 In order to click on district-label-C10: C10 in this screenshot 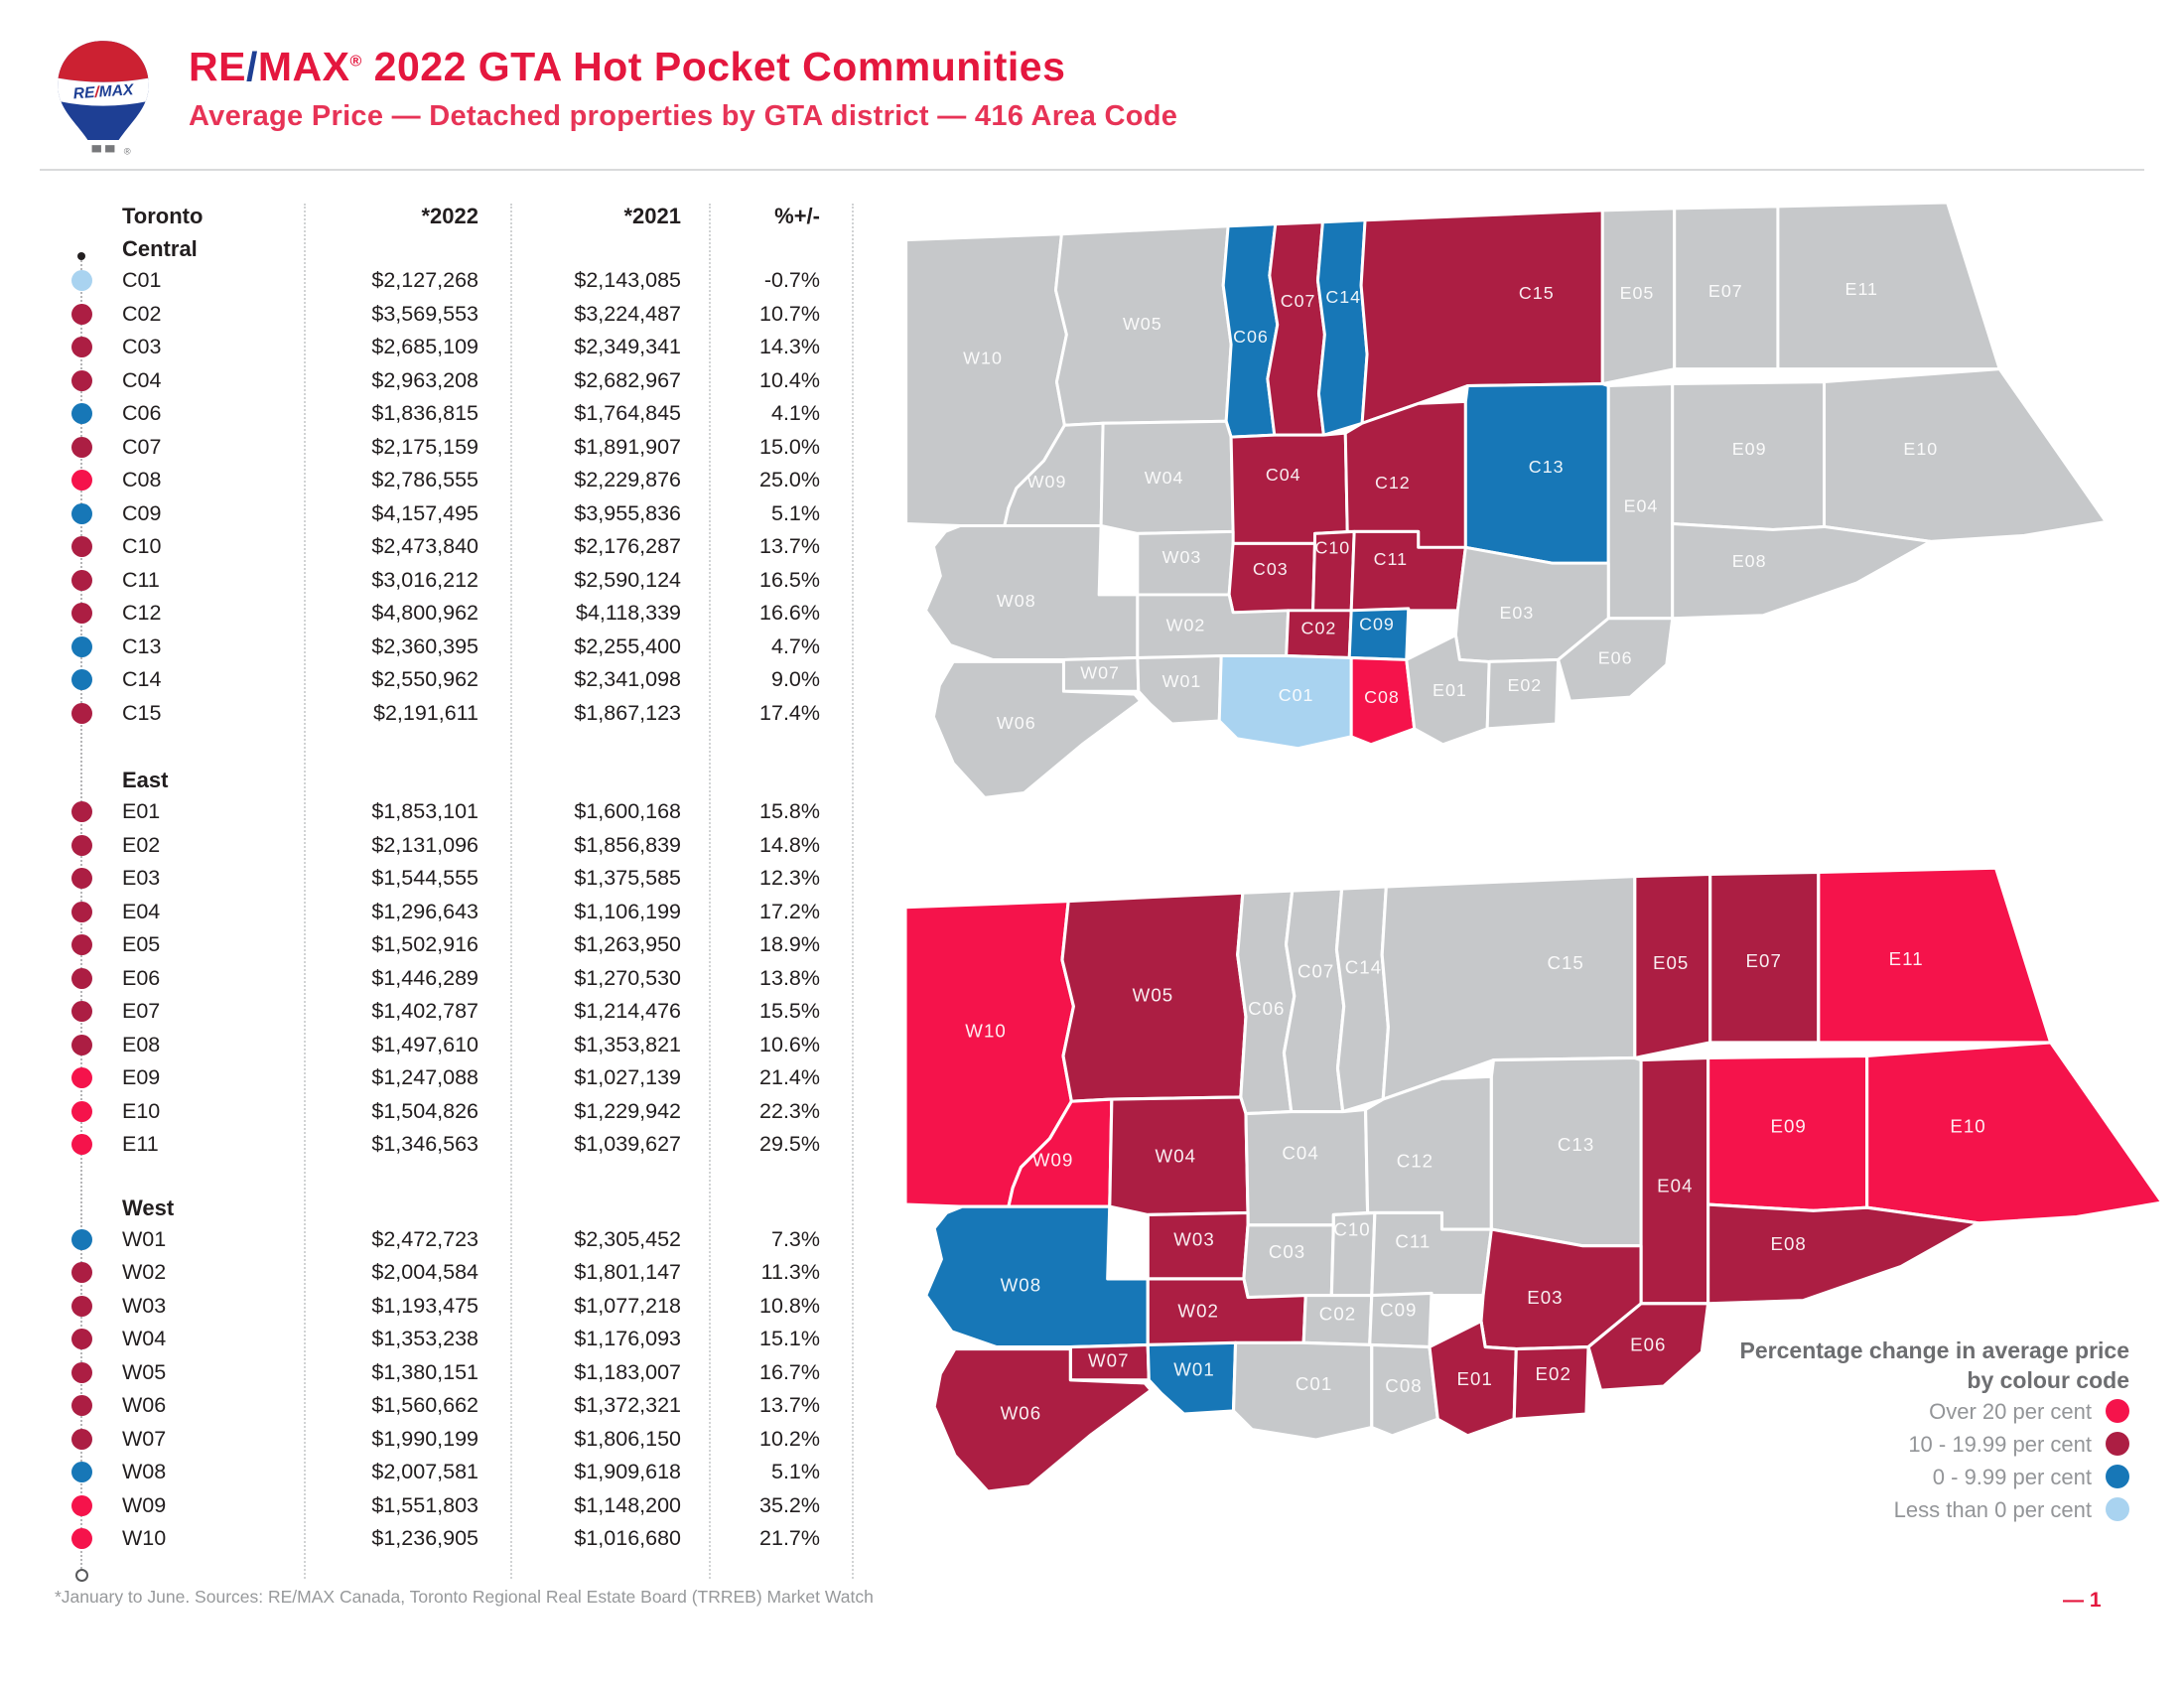, I will do `click(1351, 1228)`.